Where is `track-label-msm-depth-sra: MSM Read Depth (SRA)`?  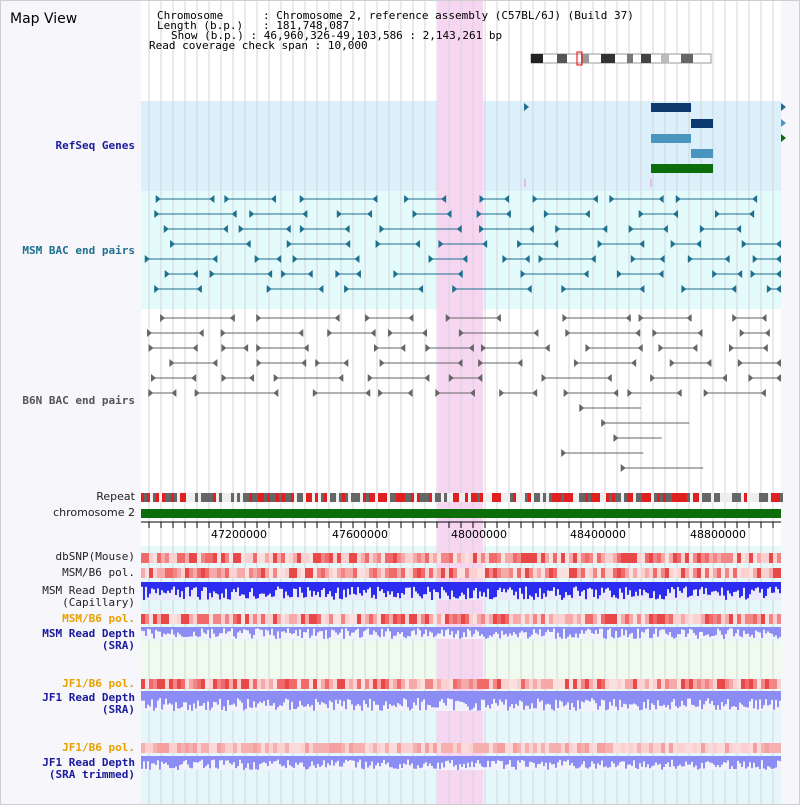 track-label-msm-depth-sra: MSM Read Depth (SRA) is located at coordinates (88, 639).